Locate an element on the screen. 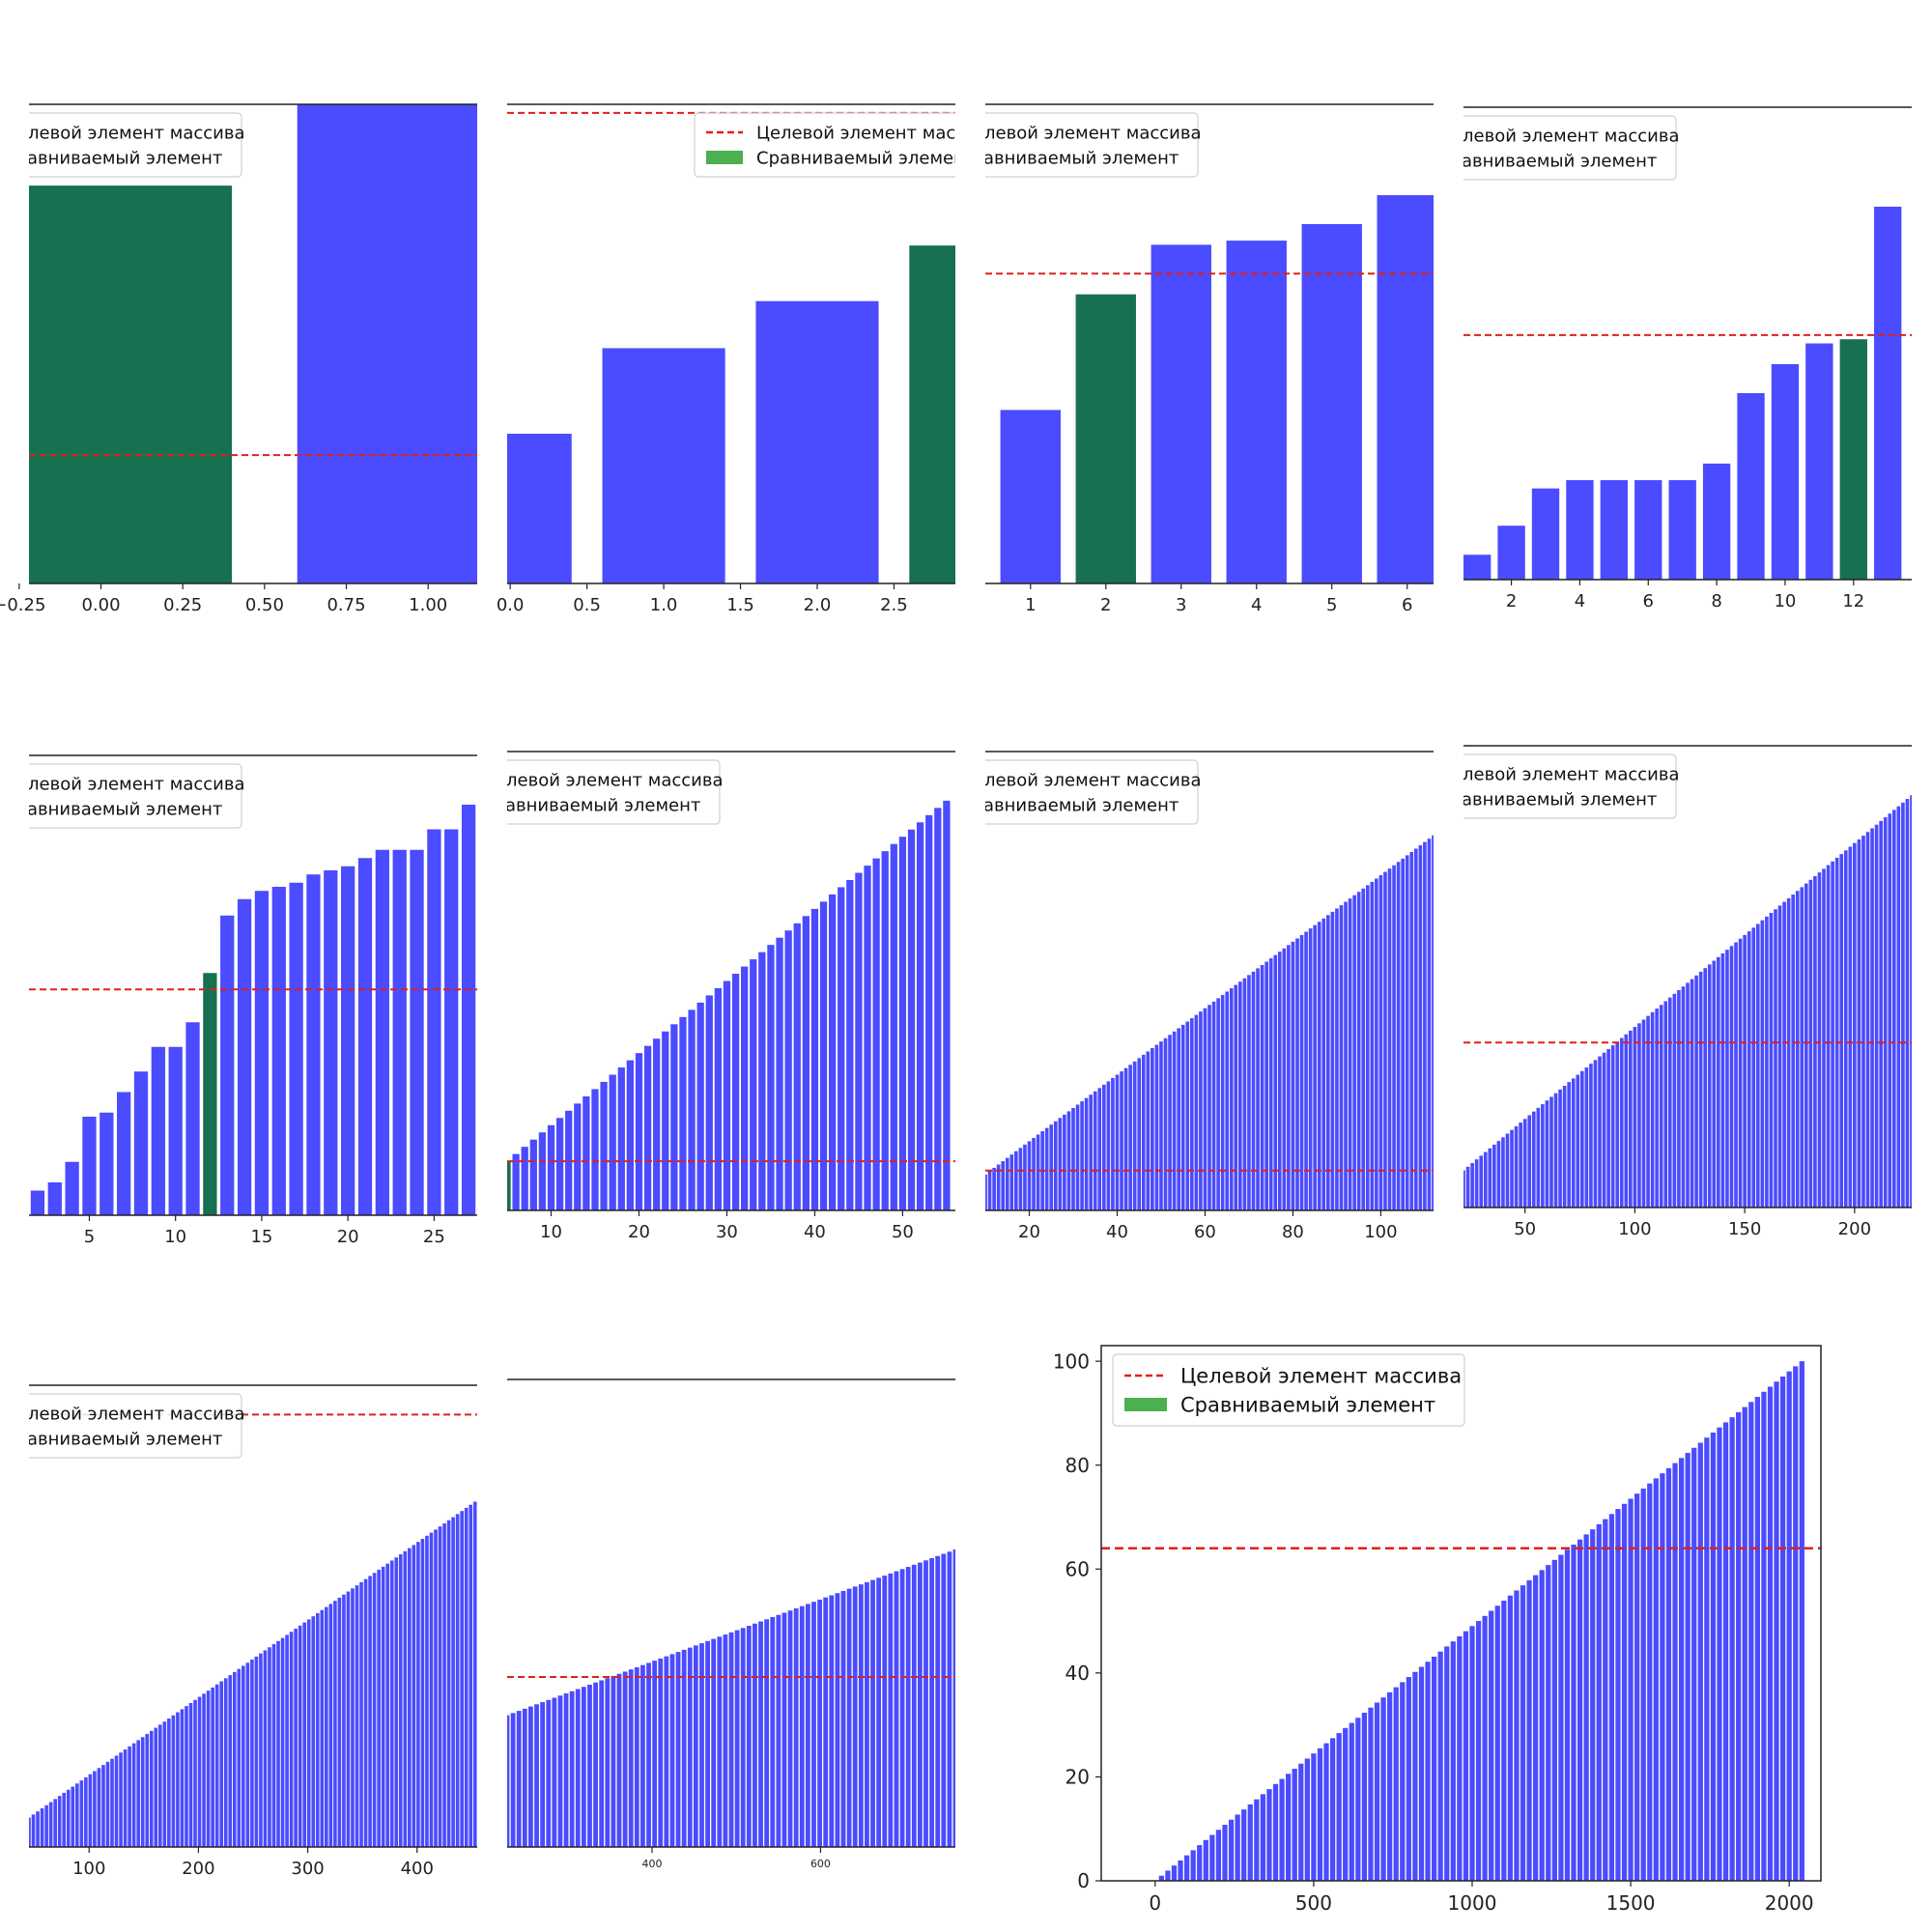 Image resolution: width=1932 pixels, height=1932 pixels. x-tick-label: 40 is located at coordinates (815, 1232).